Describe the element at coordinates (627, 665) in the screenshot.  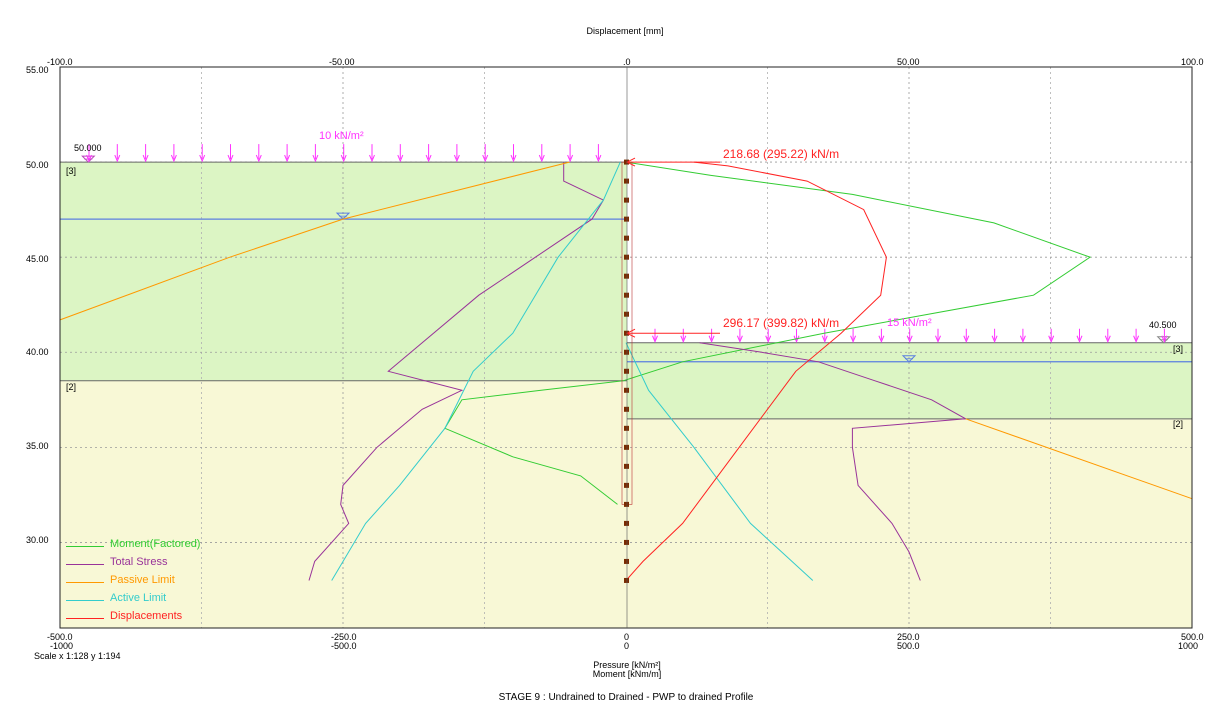
I see `bottom-axis-title-pressure: Pressure [kN/m²]` at that location.